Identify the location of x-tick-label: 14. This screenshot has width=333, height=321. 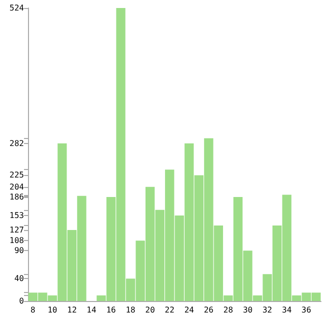
(91, 310).